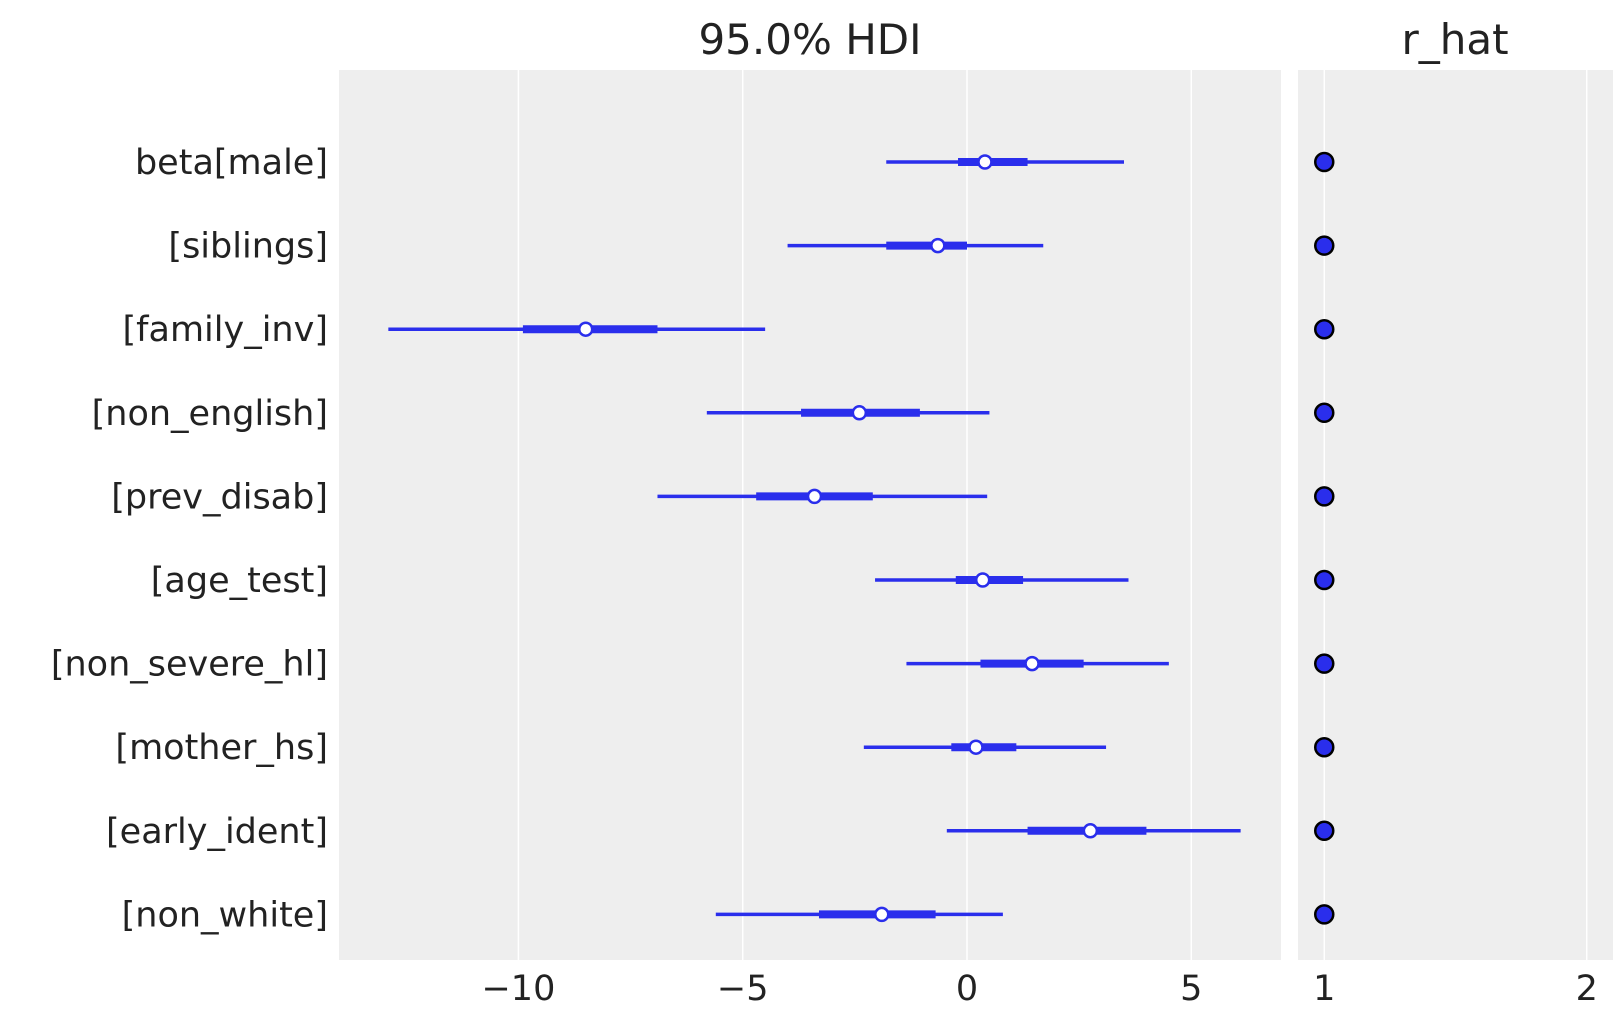  I want to click on hdi-panel-title: 95.0% HDI, so click(809, 39).